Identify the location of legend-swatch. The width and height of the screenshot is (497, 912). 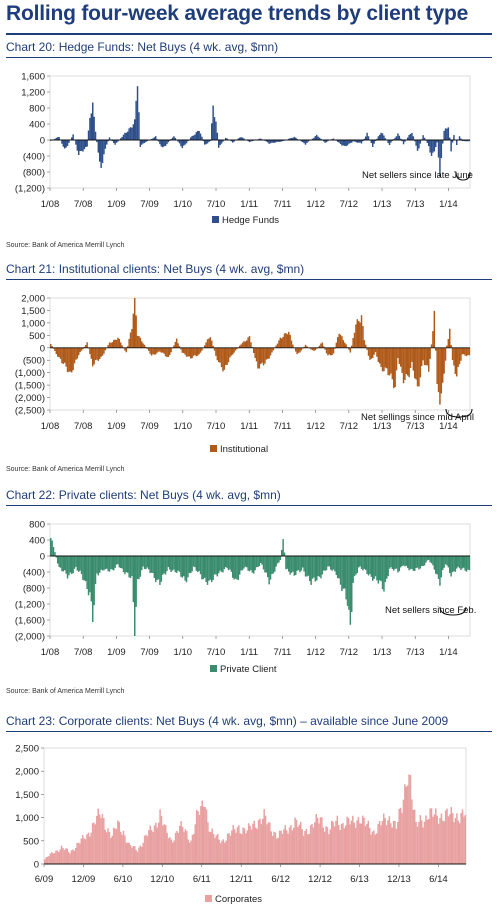
(215, 219).